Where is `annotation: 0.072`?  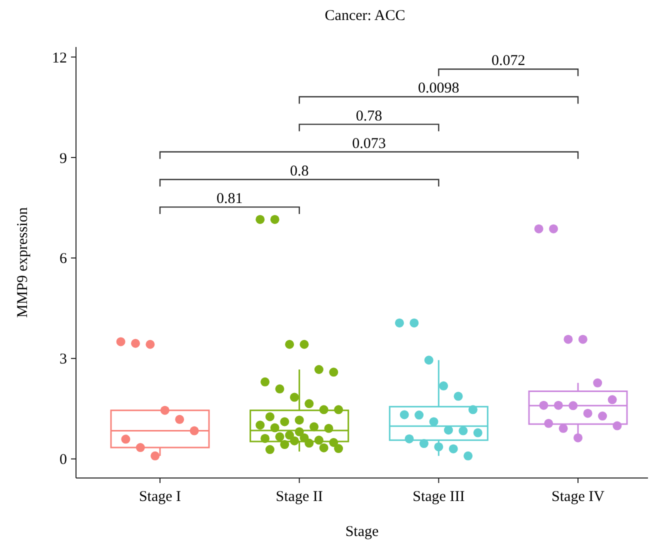 annotation: 0.072 is located at coordinates (508, 61).